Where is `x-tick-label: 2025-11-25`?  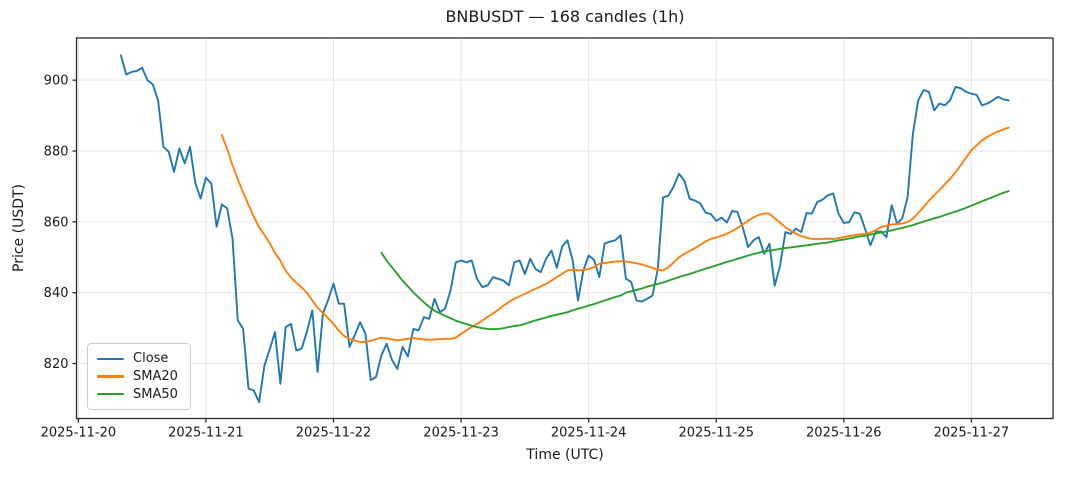
x-tick-label: 2025-11-25 is located at coordinates (716, 433).